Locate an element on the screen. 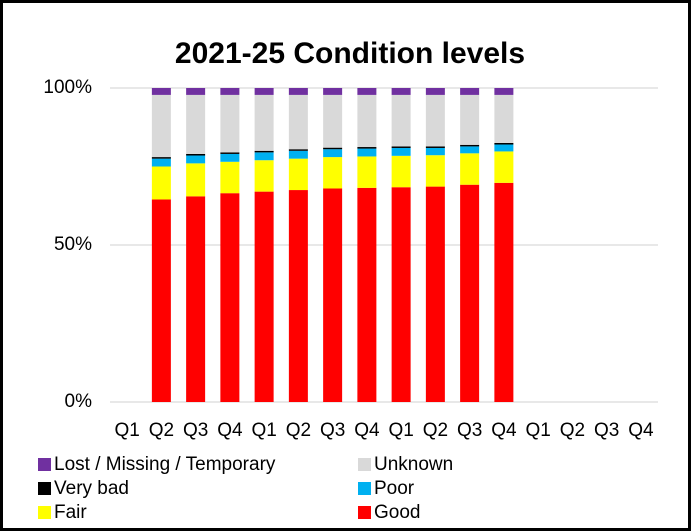 This screenshot has height=531, width=691. chart-title: 2021-25 Condition levels is located at coordinates (350, 53).